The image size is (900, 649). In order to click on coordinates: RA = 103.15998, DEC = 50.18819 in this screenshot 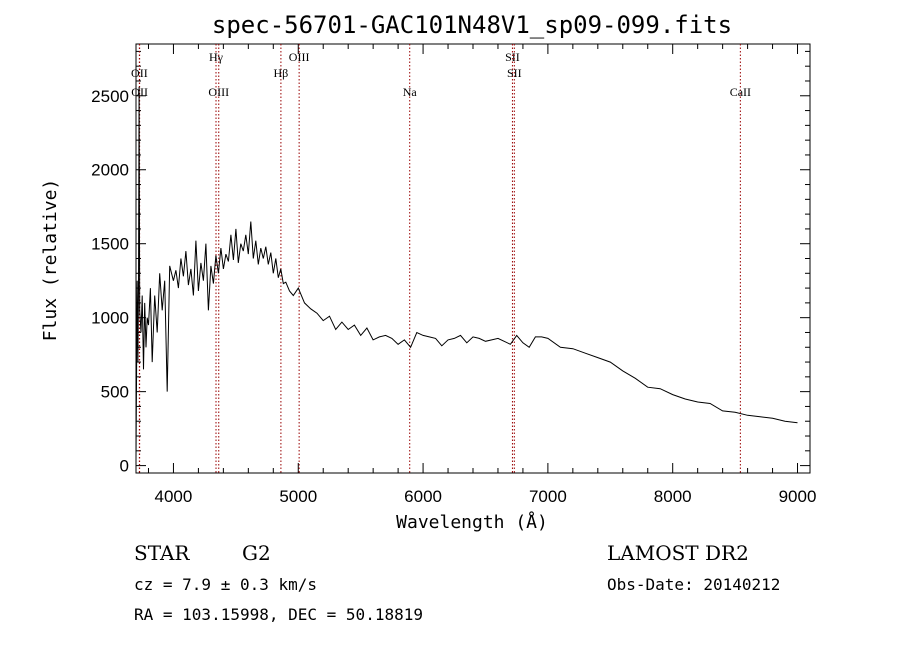, I will do `click(278, 614)`.